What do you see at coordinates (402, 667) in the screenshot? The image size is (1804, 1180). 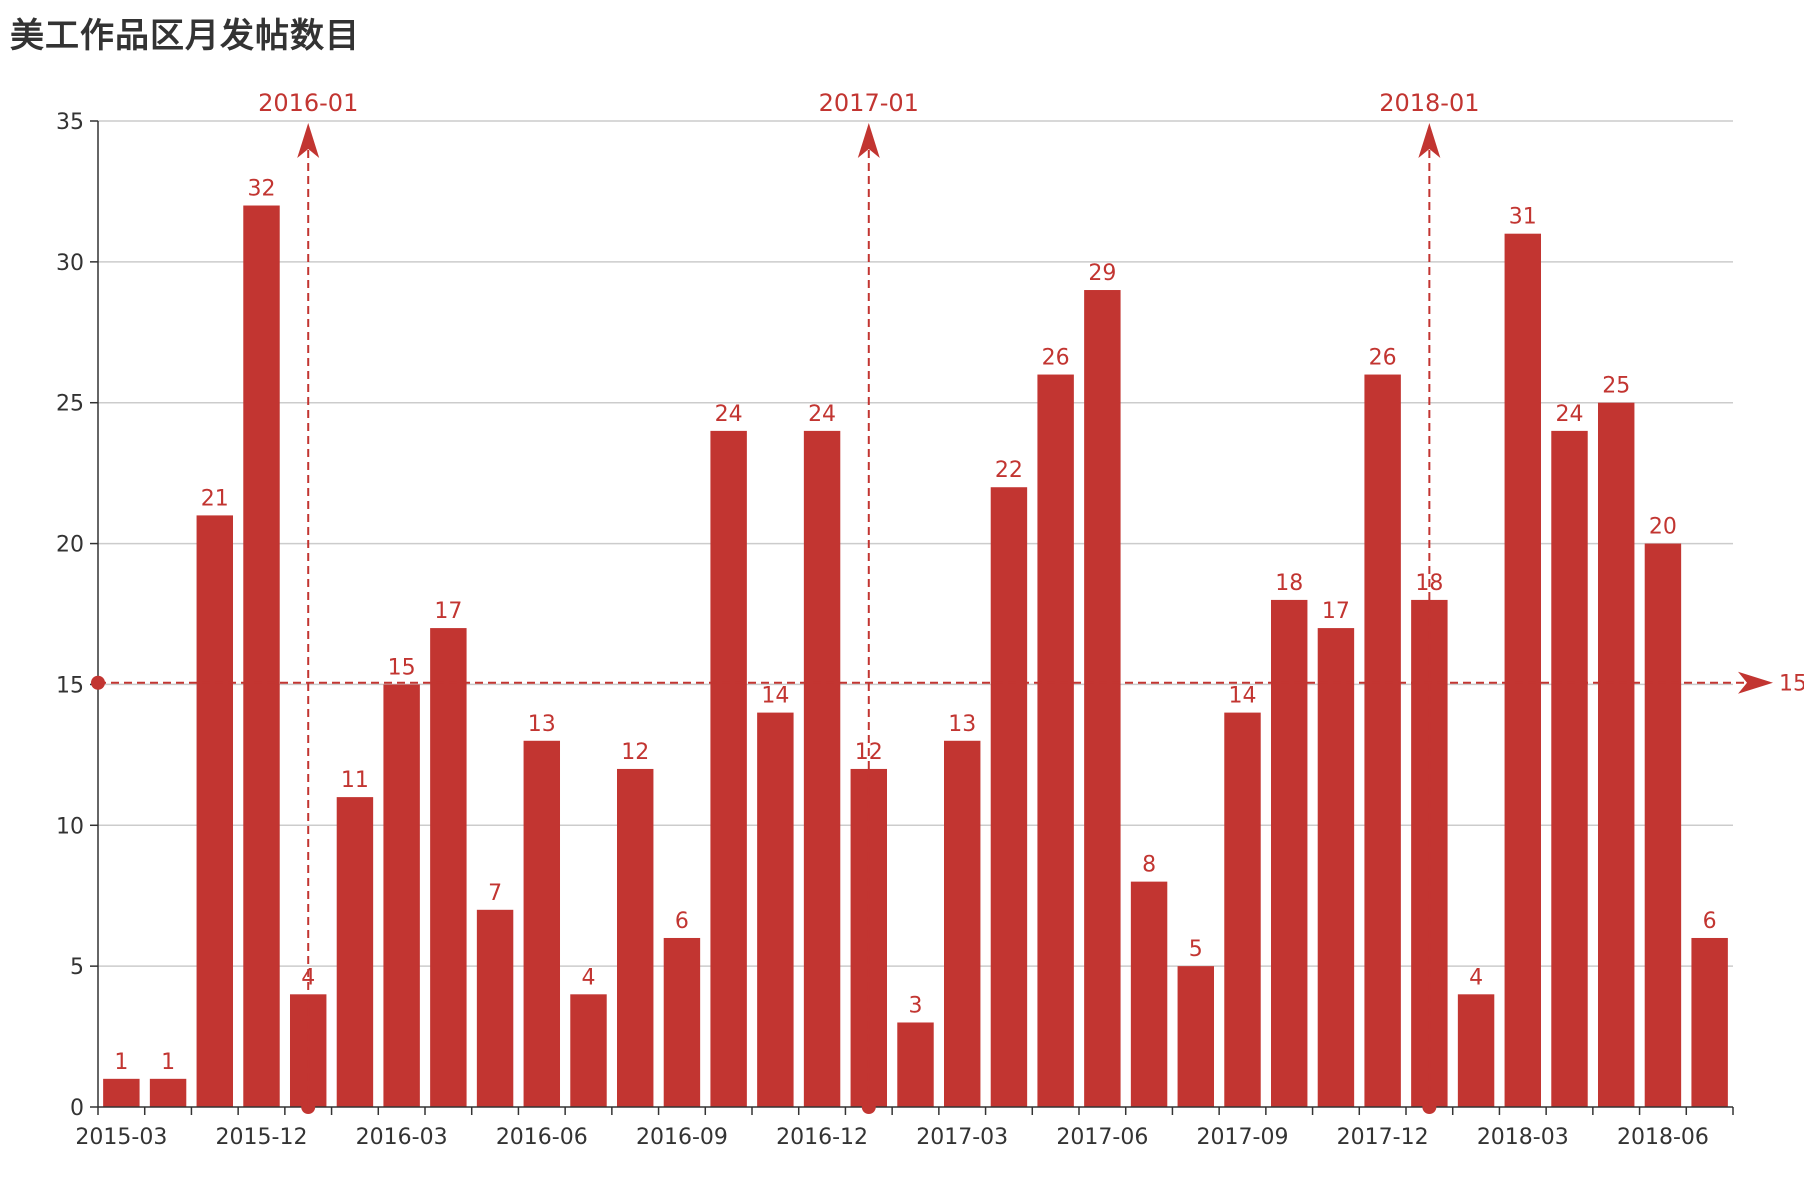 I see `bar-value-label: 15` at bounding box center [402, 667].